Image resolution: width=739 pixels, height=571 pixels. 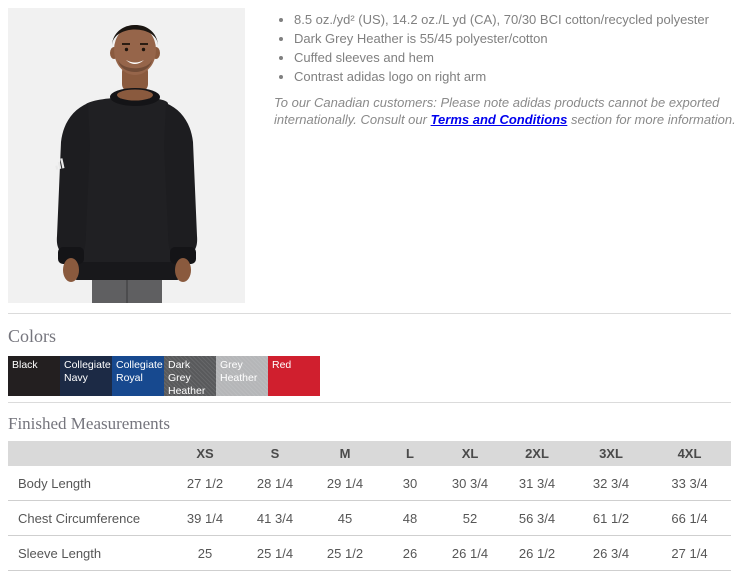 I want to click on measurement-value: 26 1/2, so click(x=537, y=553).